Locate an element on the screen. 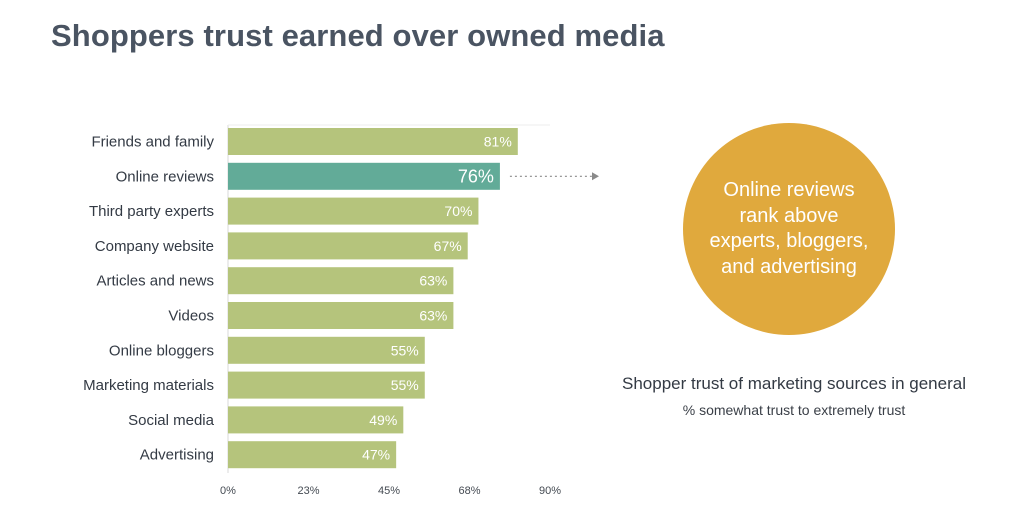  category-label: Friends and family is located at coordinates (152, 142).